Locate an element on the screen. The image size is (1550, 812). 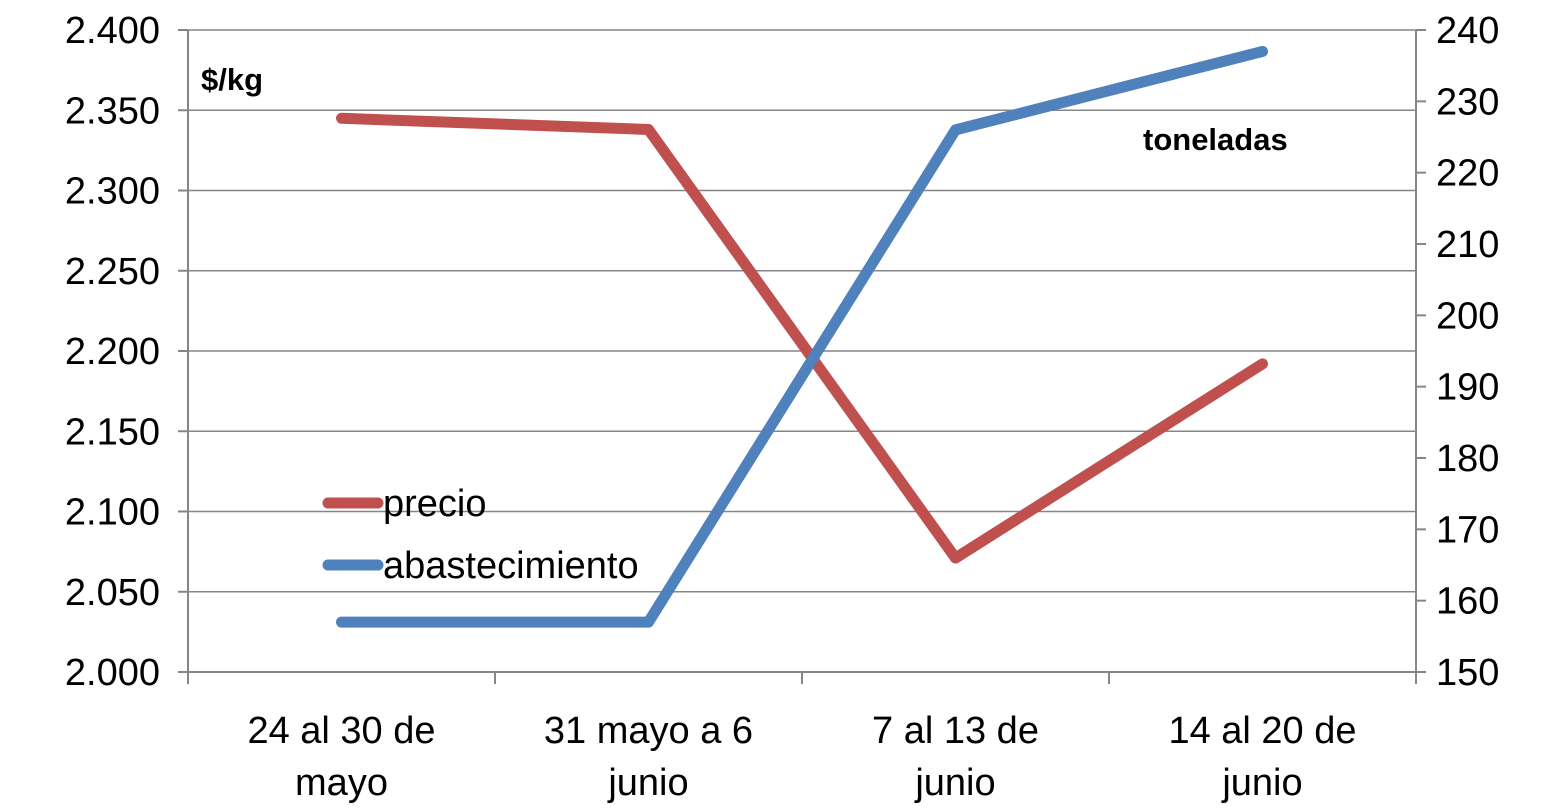
x-category-label-line: 7 al 13 de is located at coordinates (955, 731).